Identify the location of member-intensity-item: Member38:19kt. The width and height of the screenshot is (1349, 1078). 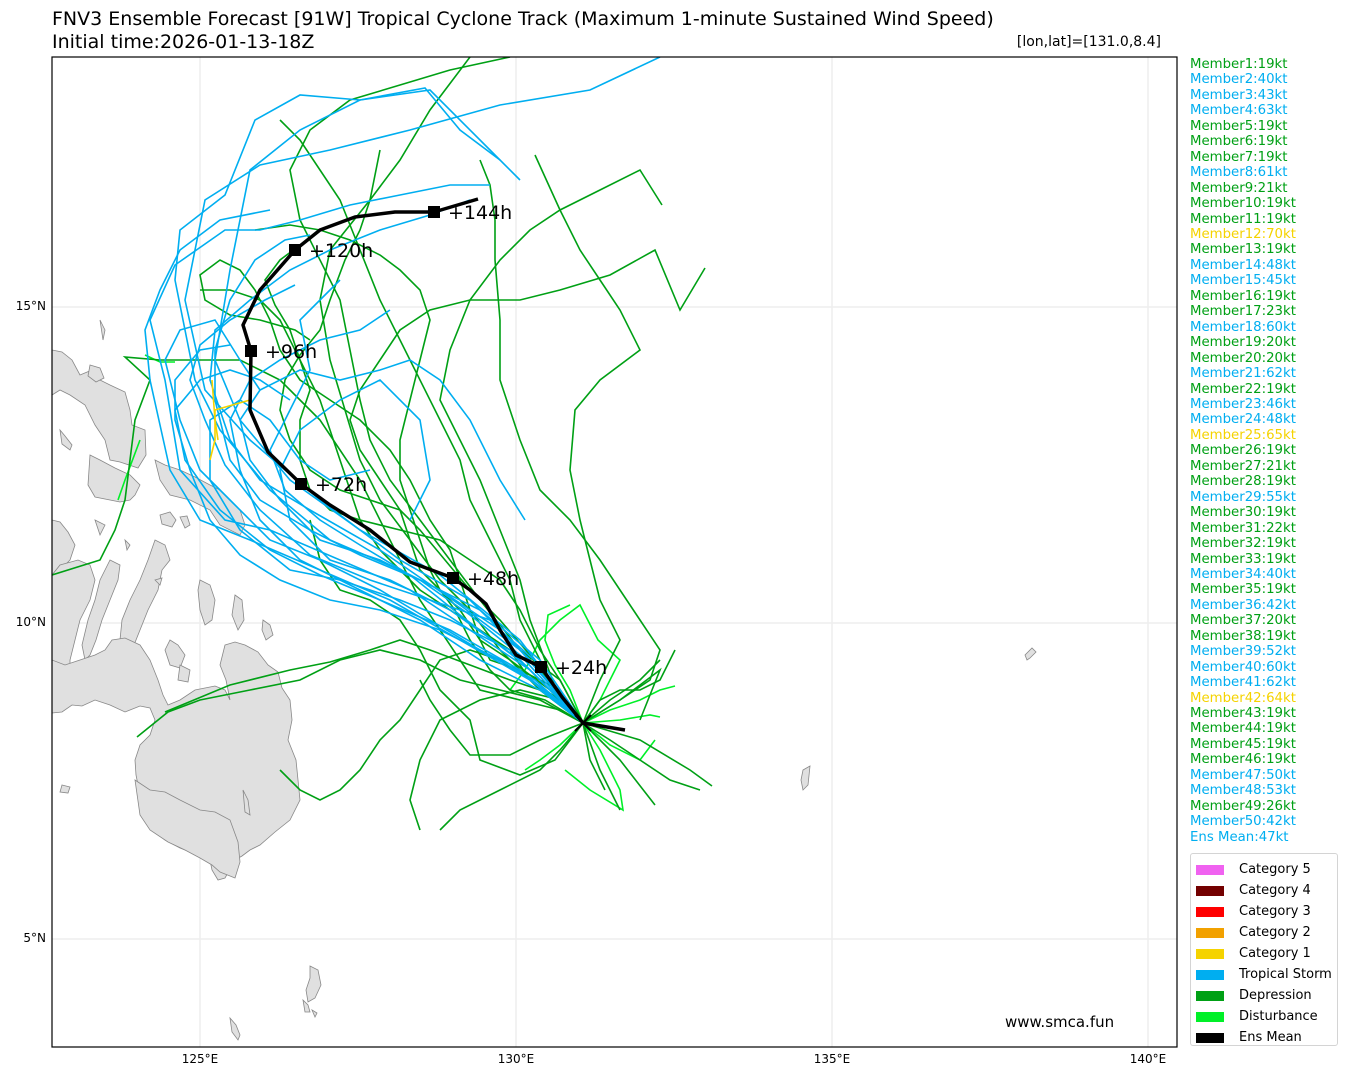
(1243, 636).